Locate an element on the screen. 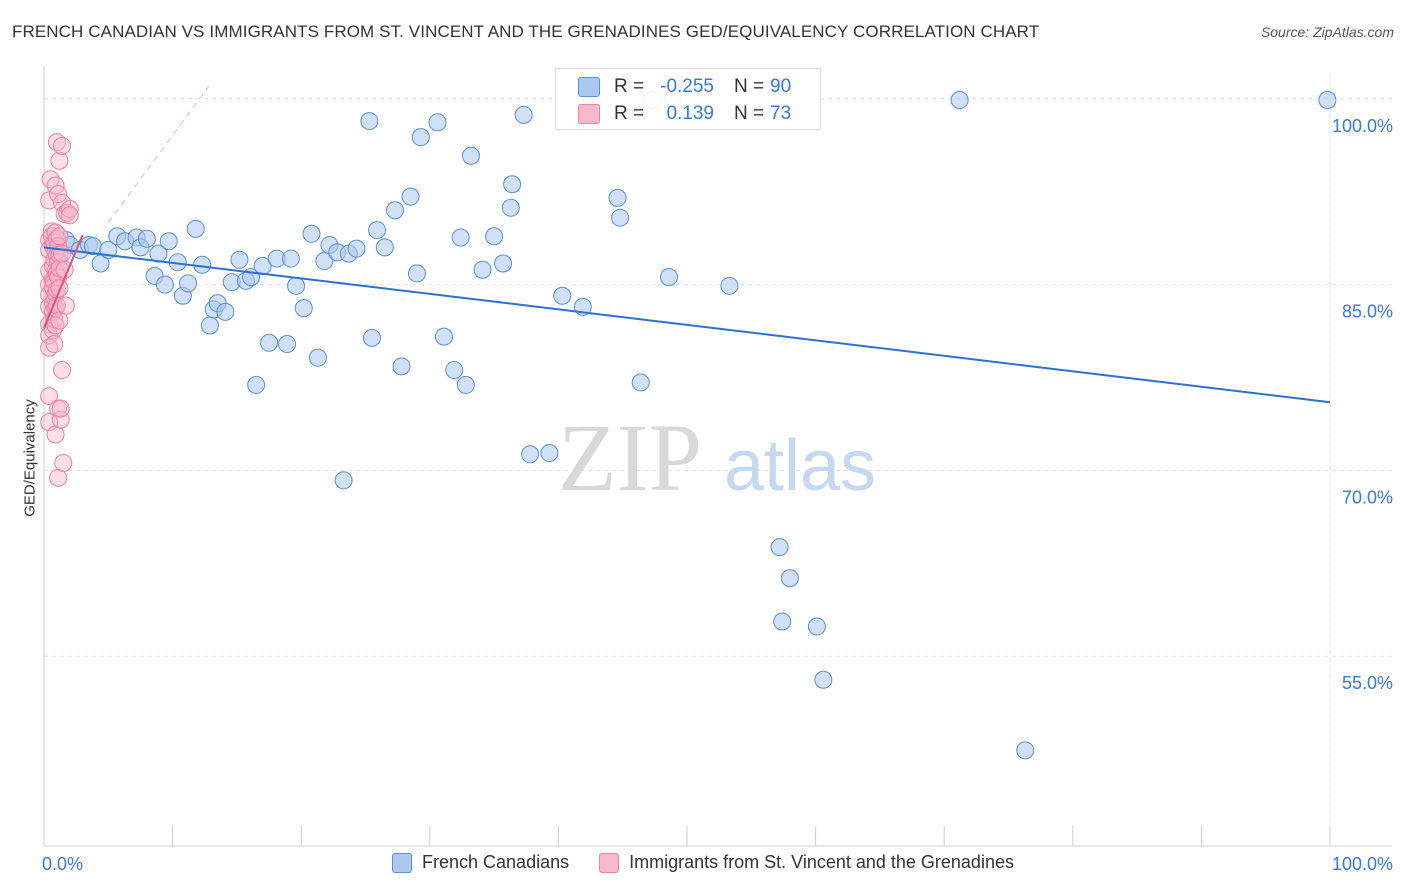 This screenshot has width=1406, height=892. stats-swatch-blue is located at coordinates (589, 87).